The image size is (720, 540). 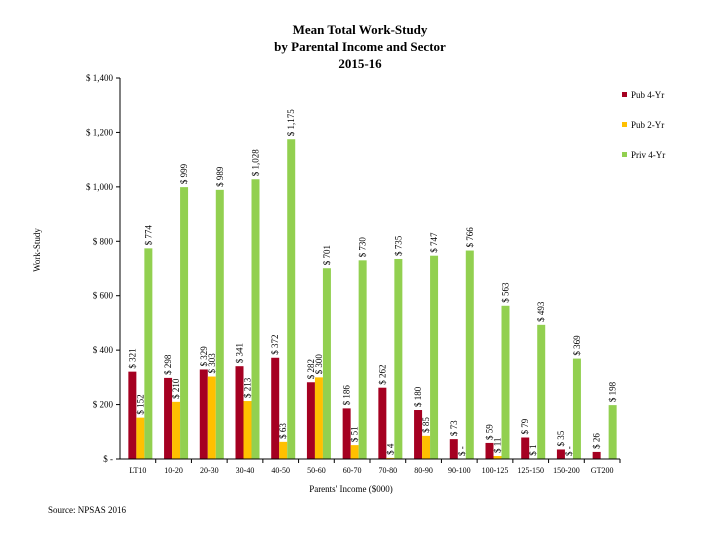 What do you see at coordinates (240, 353) in the screenshot?
I see `data-label-pub-4-yr-30-40: $ 341` at bounding box center [240, 353].